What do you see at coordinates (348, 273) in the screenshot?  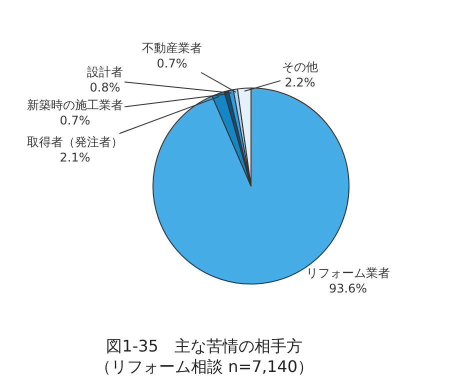 I see `slice-label: リフォーム業者` at bounding box center [348, 273].